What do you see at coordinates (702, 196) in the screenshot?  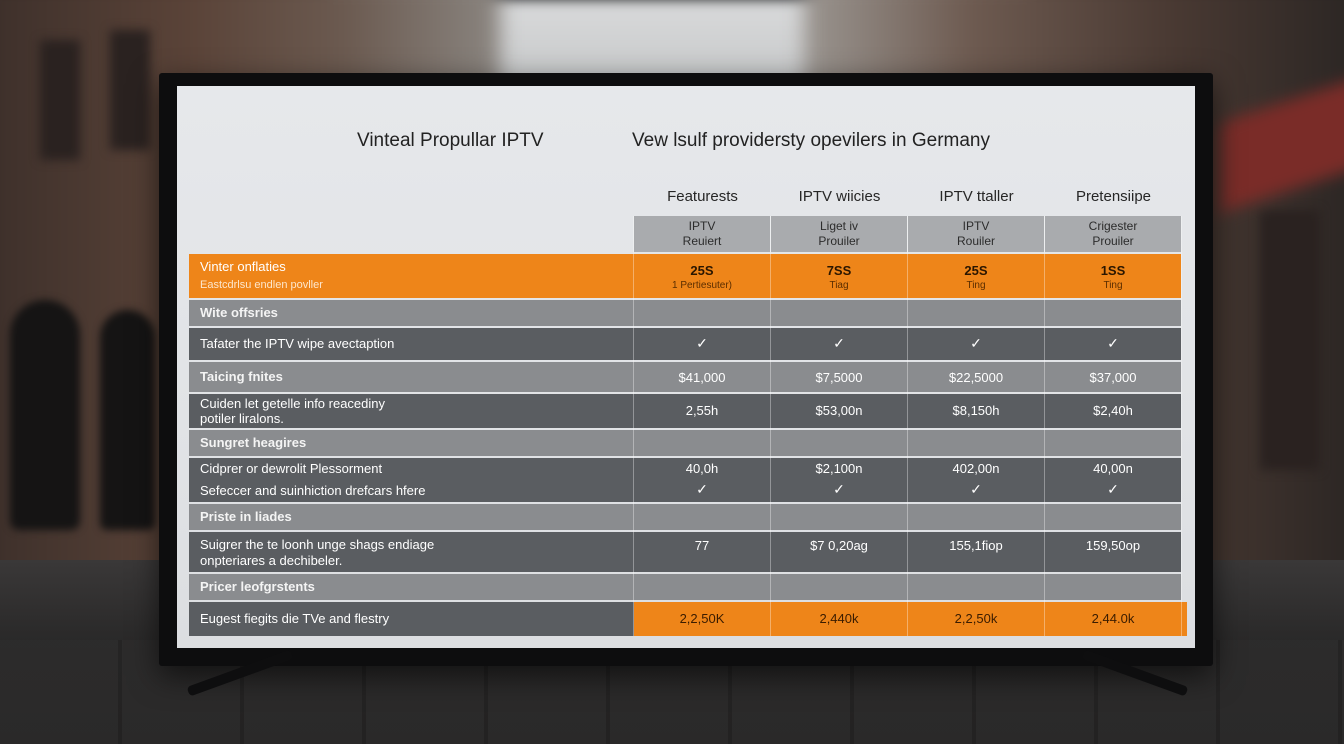 I see `column-header: Featurests` at bounding box center [702, 196].